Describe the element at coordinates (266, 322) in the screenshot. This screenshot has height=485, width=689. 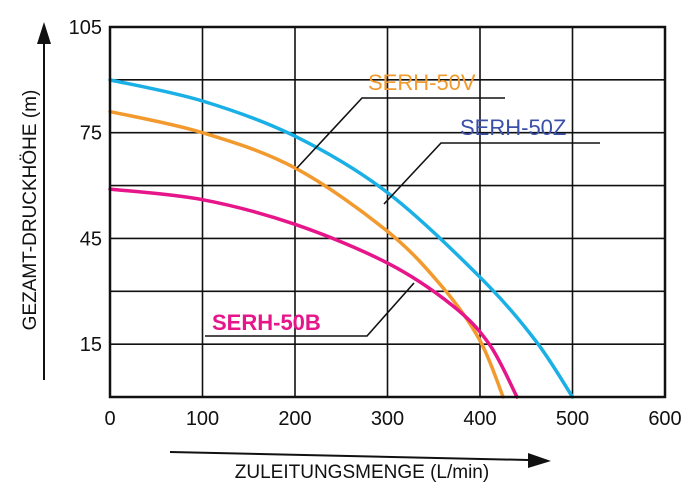
I see `series-label-serh-50b: SERH-50B` at that location.